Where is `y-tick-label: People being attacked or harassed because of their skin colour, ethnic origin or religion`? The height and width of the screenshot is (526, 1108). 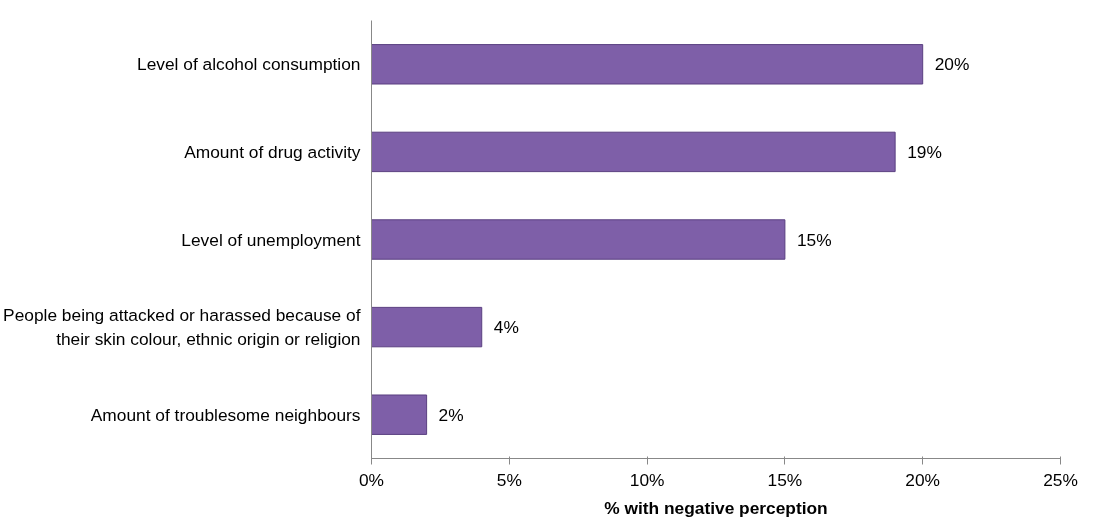 y-tick-label: People being attacked or harassed because of their skin colour, ethnic origin or religion is located at coordinates (182, 327).